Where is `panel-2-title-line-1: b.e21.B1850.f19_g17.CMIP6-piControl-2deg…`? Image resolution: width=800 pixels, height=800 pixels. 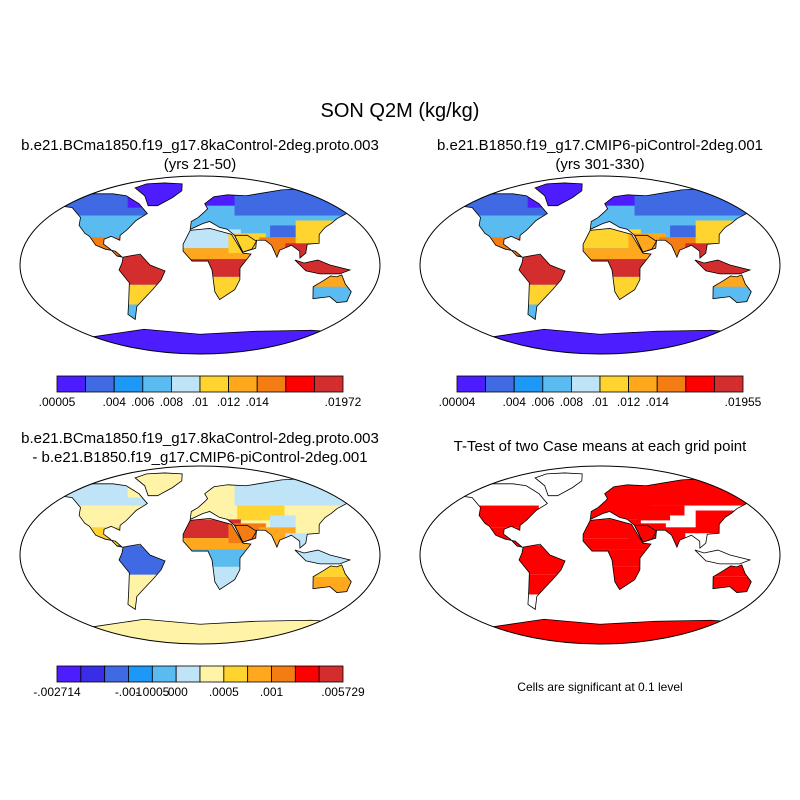
panel-2-title-line-1: b.e21.B1850.f19_g17.CMIP6-piControl-2deg… is located at coordinates (600, 145).